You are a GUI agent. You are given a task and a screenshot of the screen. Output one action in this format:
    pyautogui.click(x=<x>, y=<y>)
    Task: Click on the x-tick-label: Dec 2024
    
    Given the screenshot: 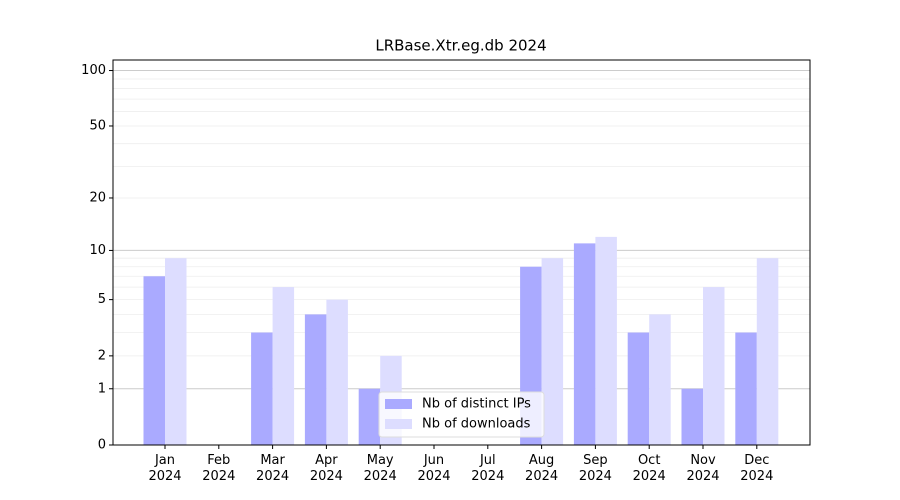 What is the action you would take?
    pyautogui.click(x=757, y=468)
    